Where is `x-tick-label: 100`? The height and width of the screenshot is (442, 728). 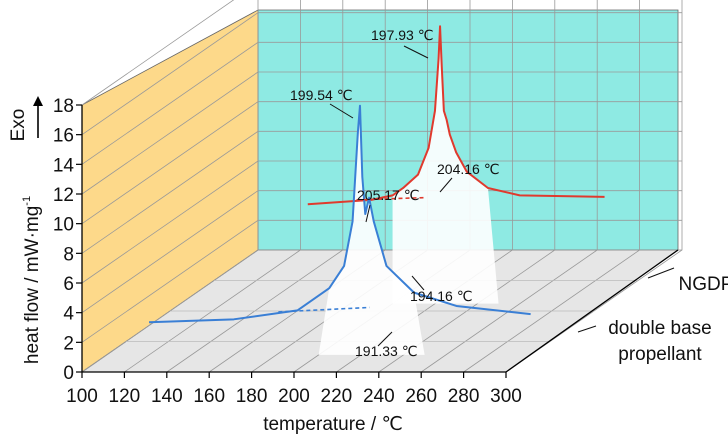 x-tick-label: 100 is located at coordinates (82, 396).